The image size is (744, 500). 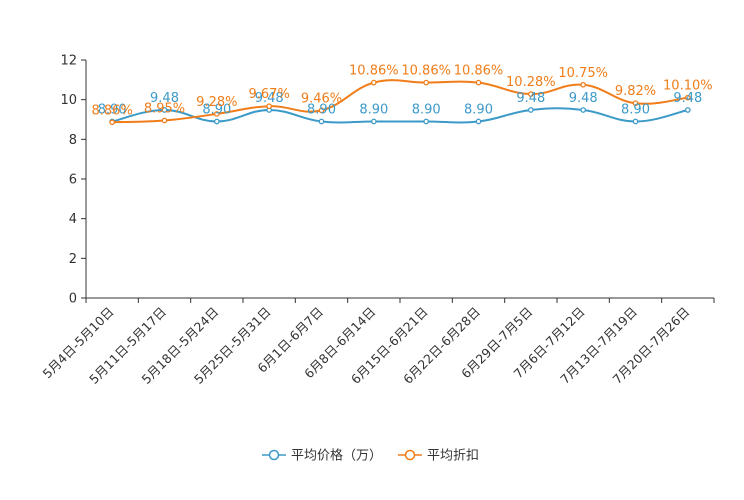 I want to click on data-label: 10.28%, so click(x=531, y=82).